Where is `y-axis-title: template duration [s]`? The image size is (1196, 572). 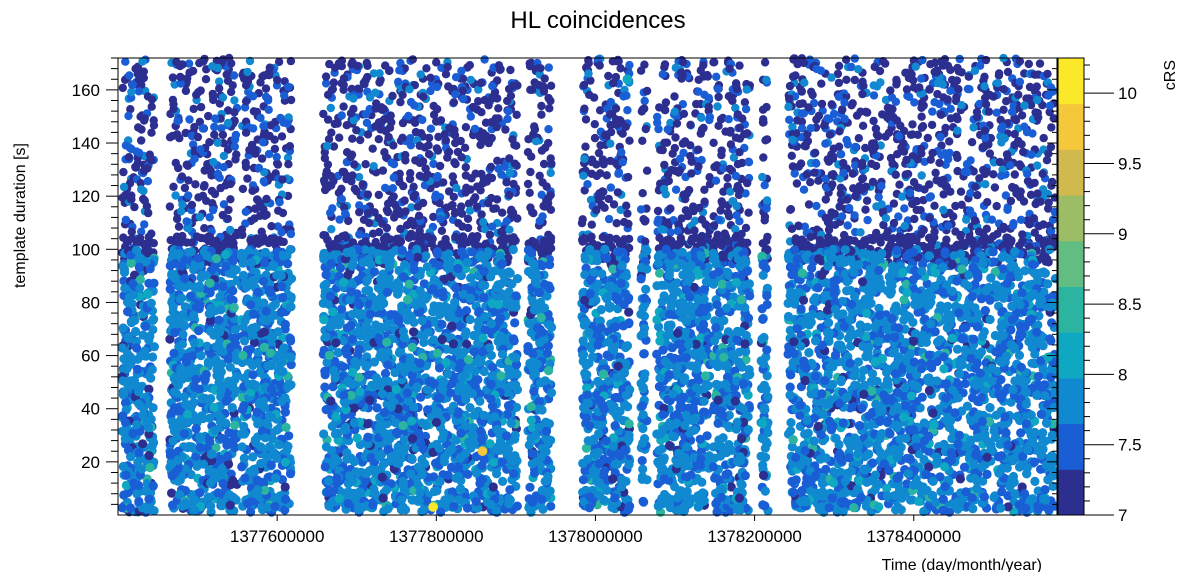 y-axis-title: template duration [s] is located at coordinates (20, 215).